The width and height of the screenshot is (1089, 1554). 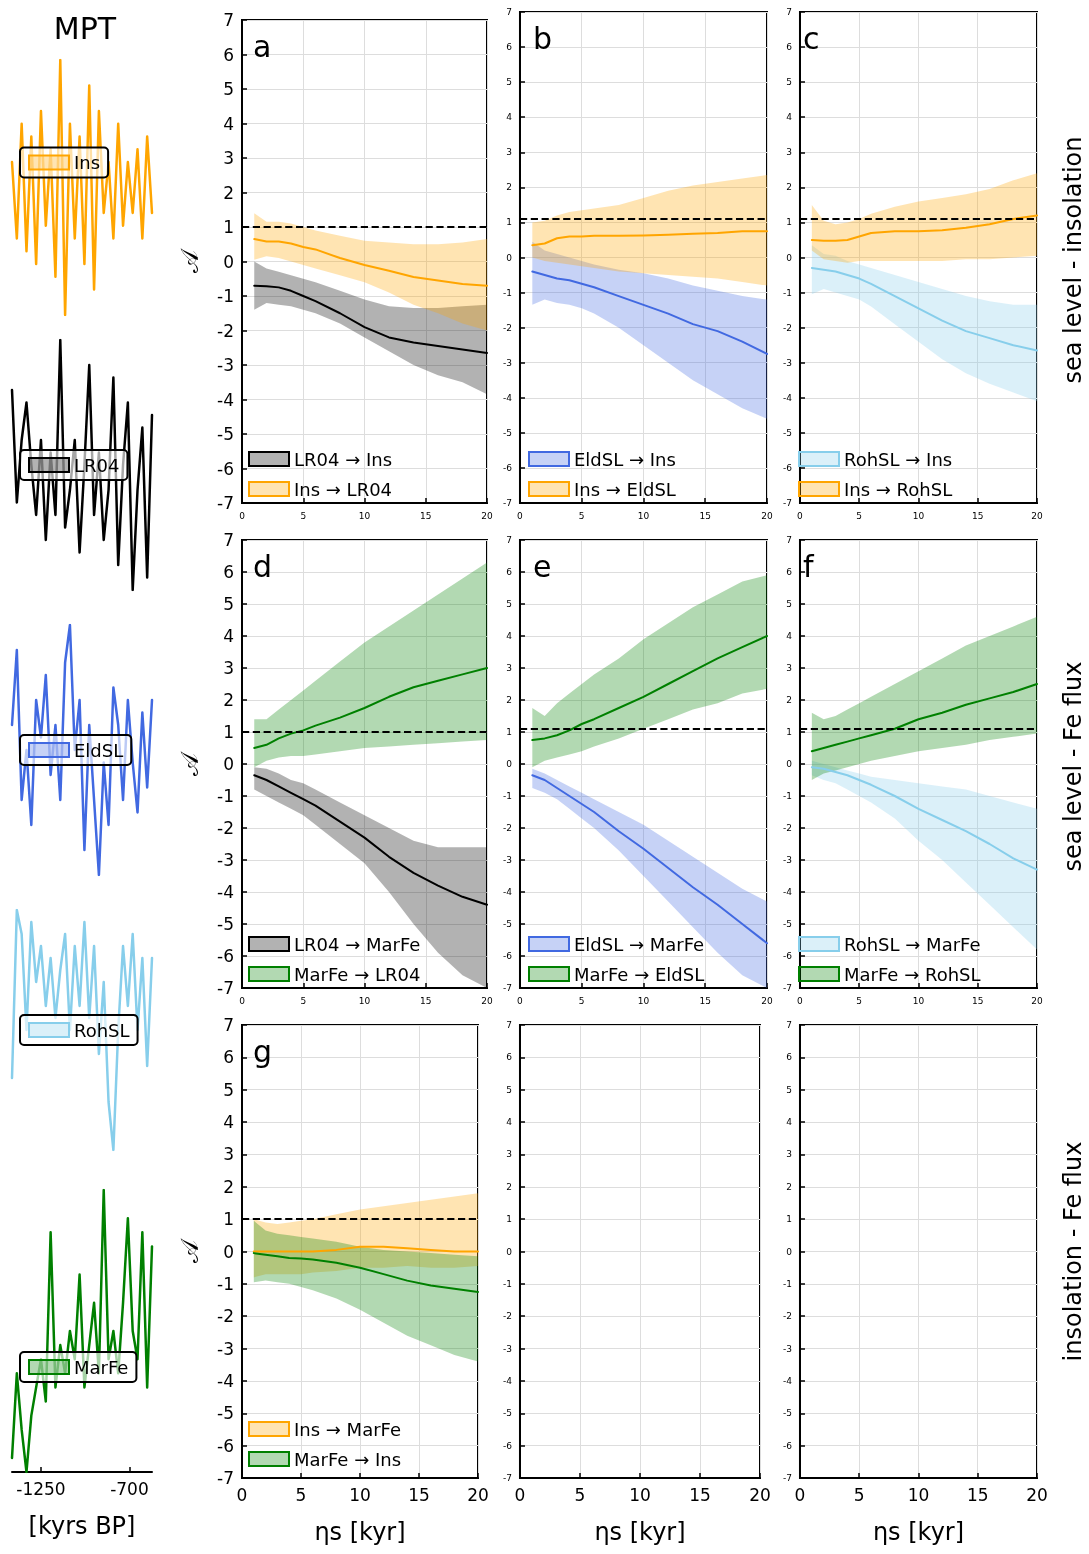 I want to click on x-axis-title: ηs [kyr], so click(x=640, y=1532).